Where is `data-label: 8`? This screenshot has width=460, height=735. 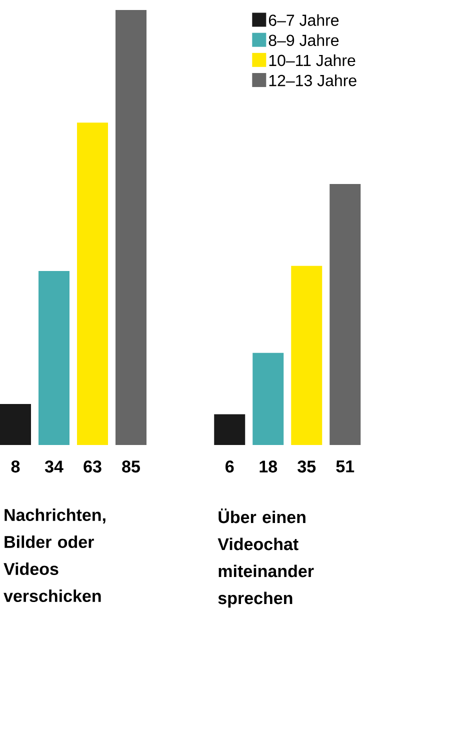
data-label: 8 is located at coordinates (15, 466).